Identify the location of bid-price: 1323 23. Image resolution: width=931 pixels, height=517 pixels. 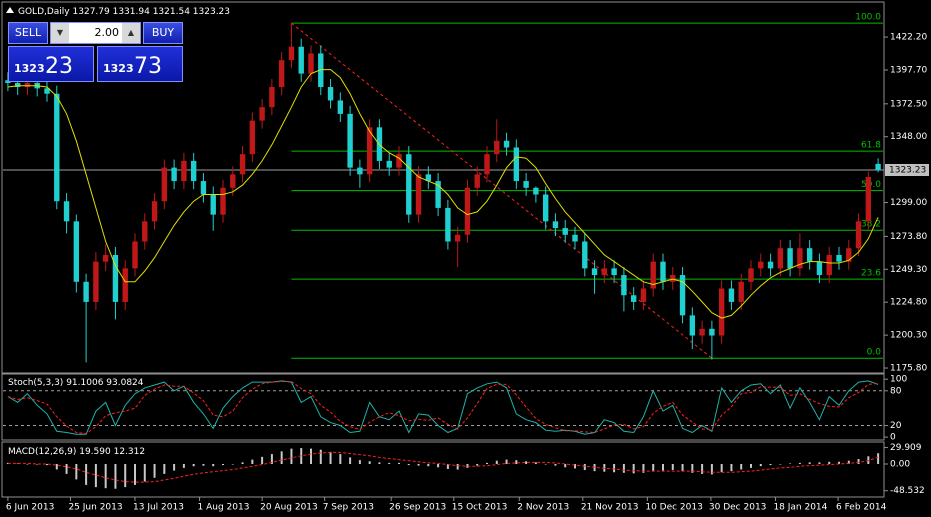
(51, 64).